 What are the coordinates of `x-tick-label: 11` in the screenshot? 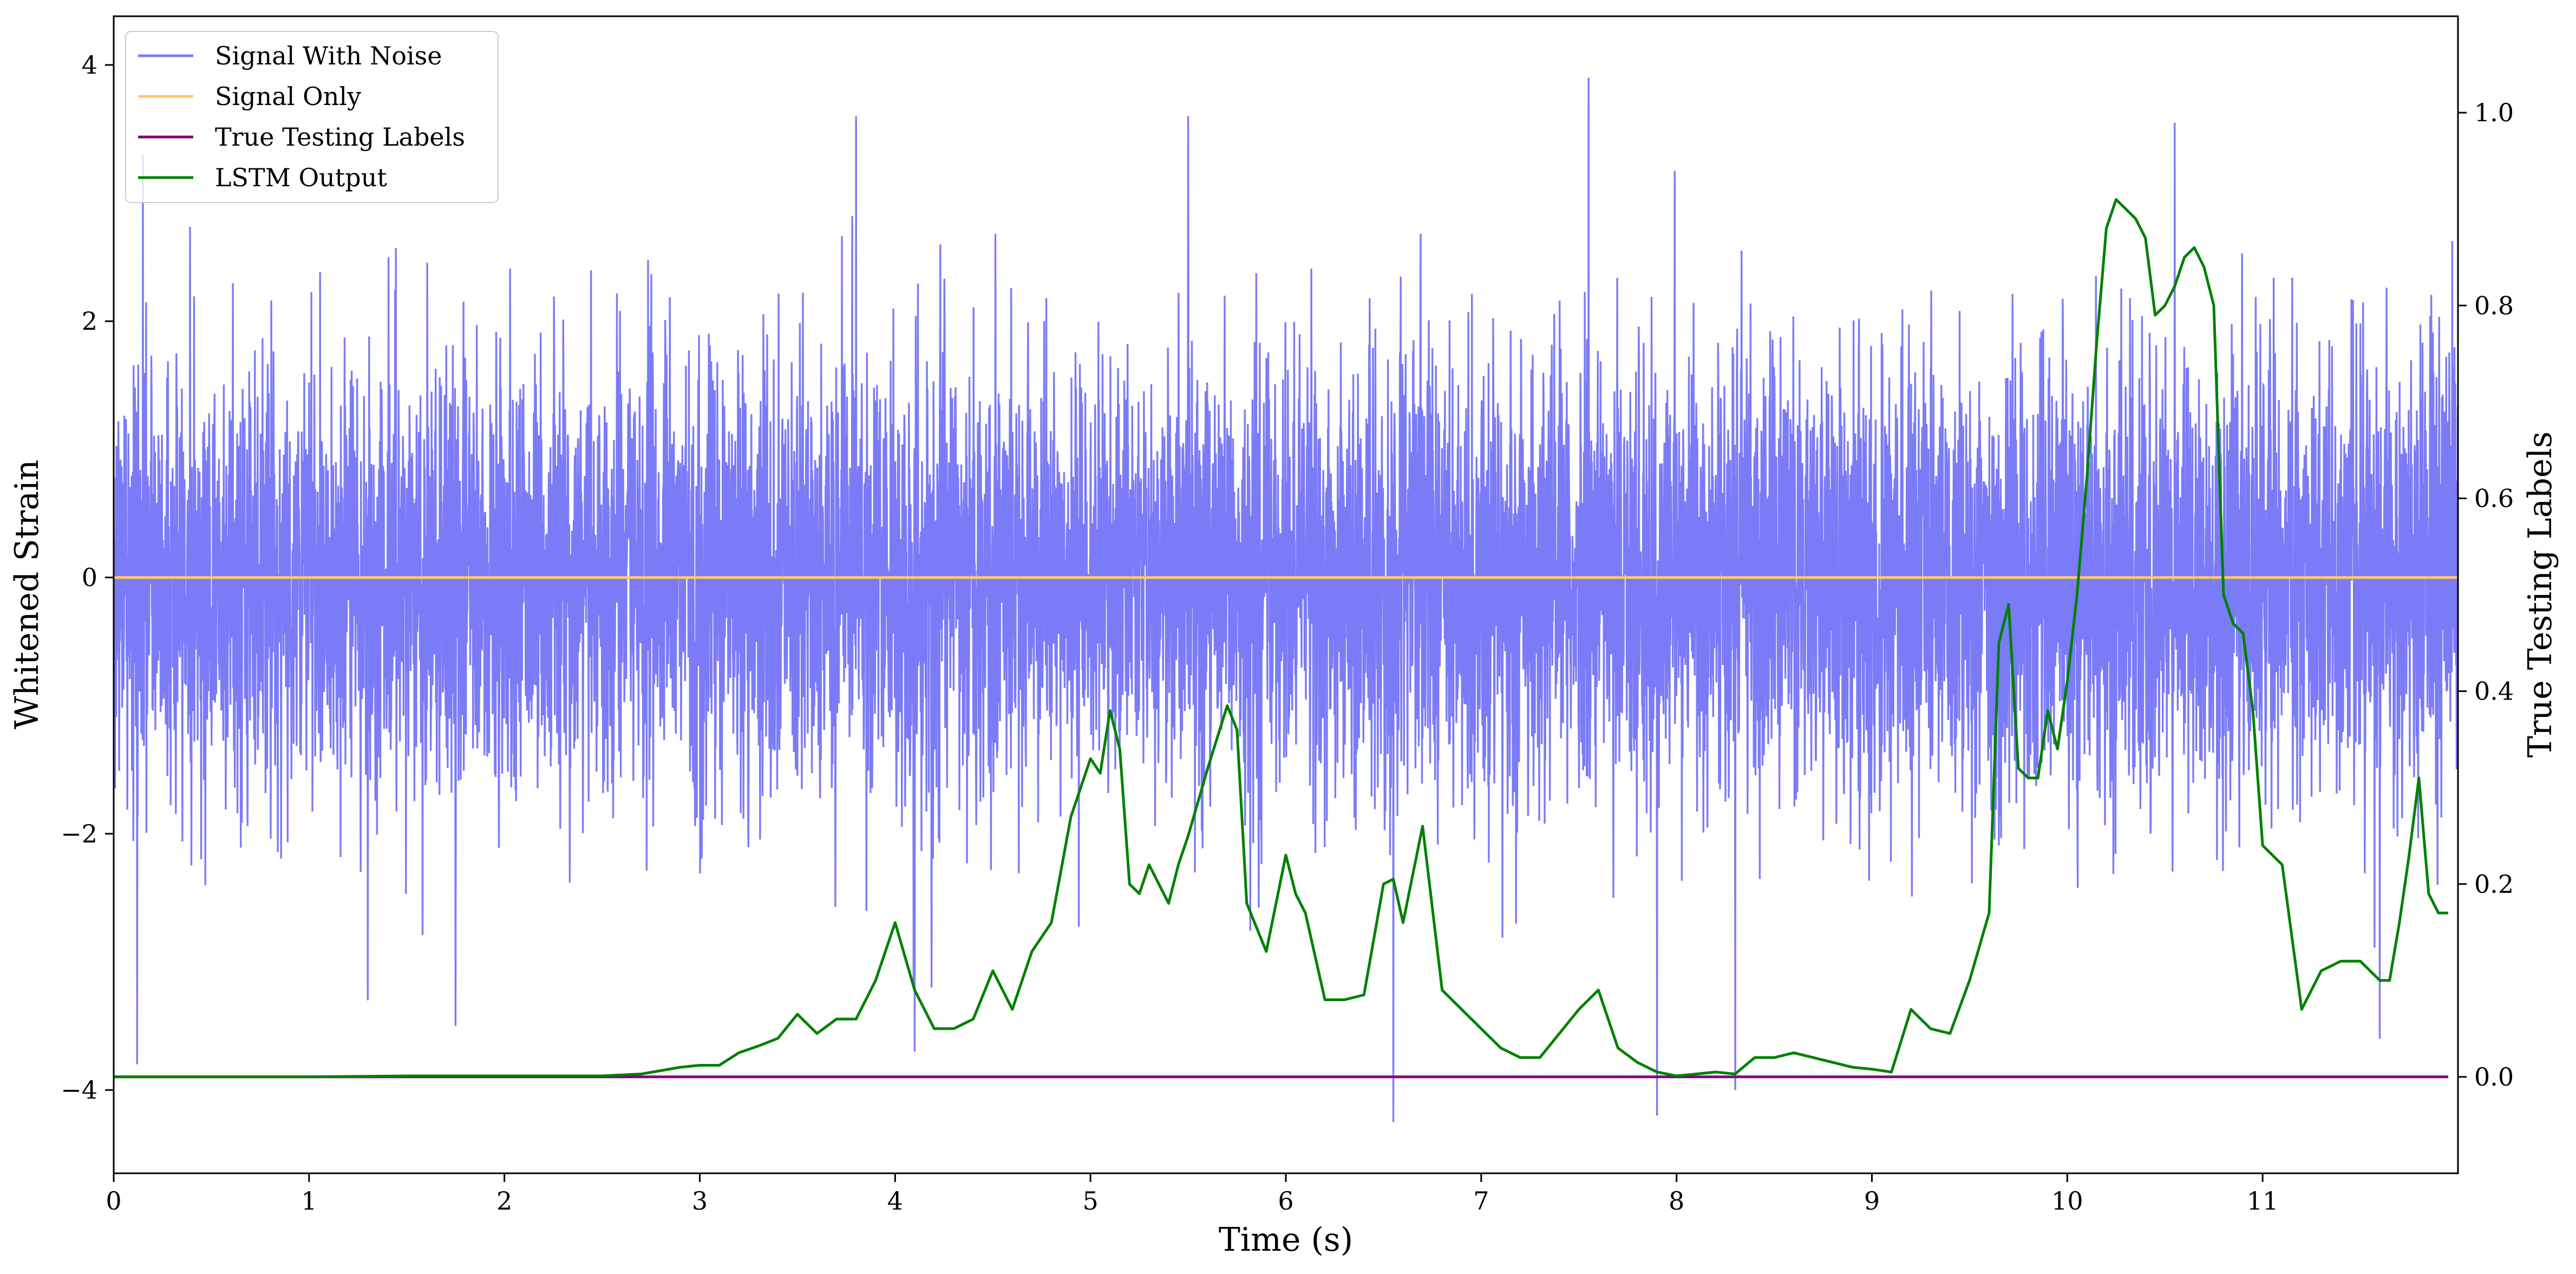 It's located at (2263, 1201).